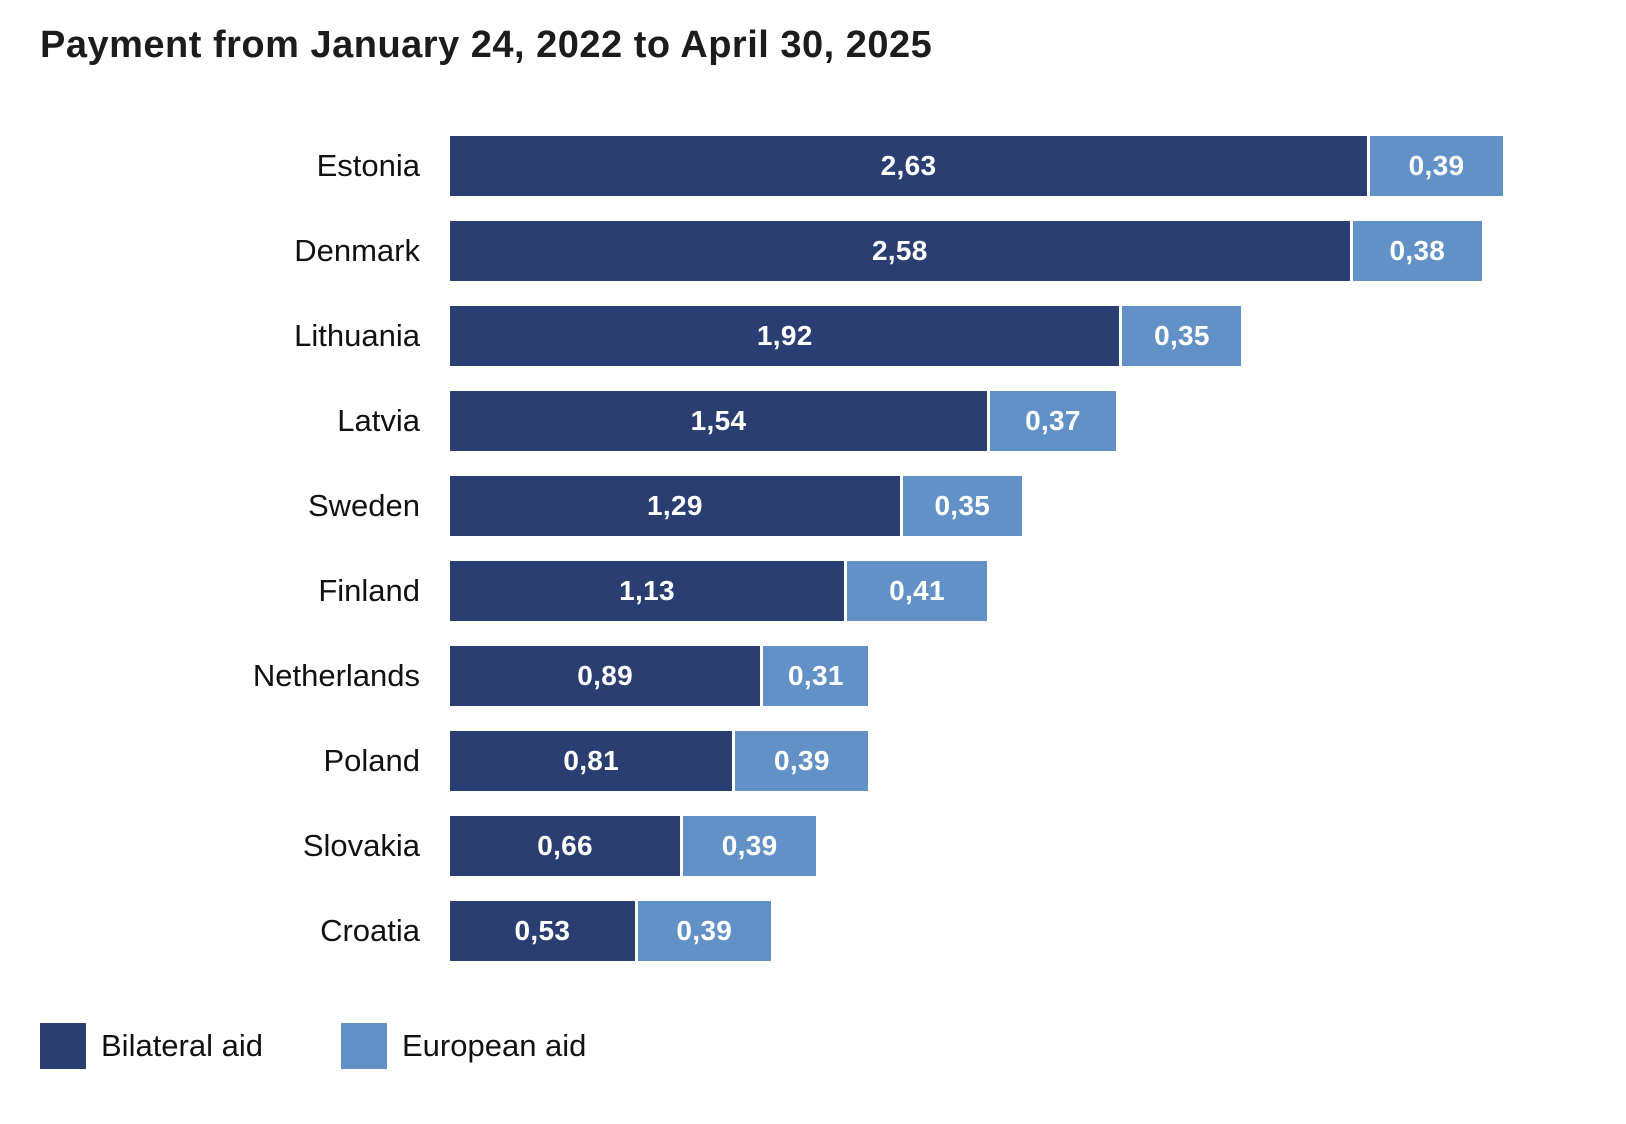 The height and width of the screenshot is (1124, 1626). I want to click on segment-value-label: 0,89, so click(605, 675).